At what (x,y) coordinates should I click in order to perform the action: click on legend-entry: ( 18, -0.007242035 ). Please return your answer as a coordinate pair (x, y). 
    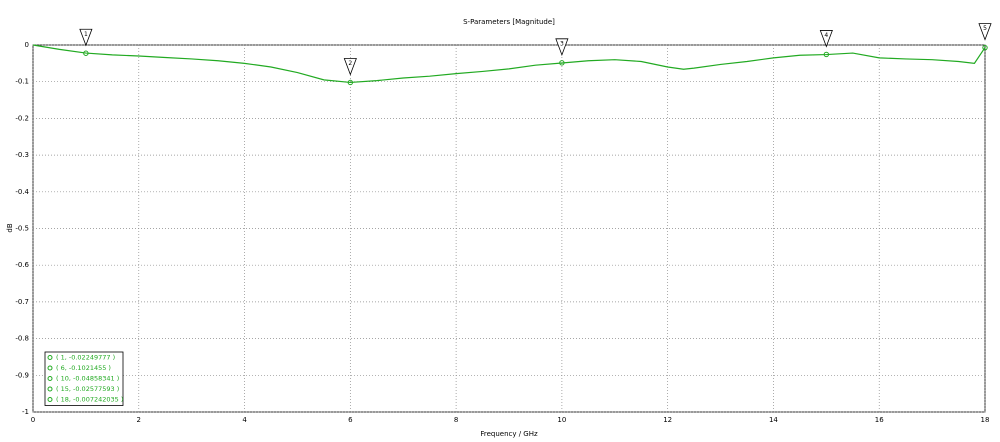
    Looking at the image, I should click on (89, 400).